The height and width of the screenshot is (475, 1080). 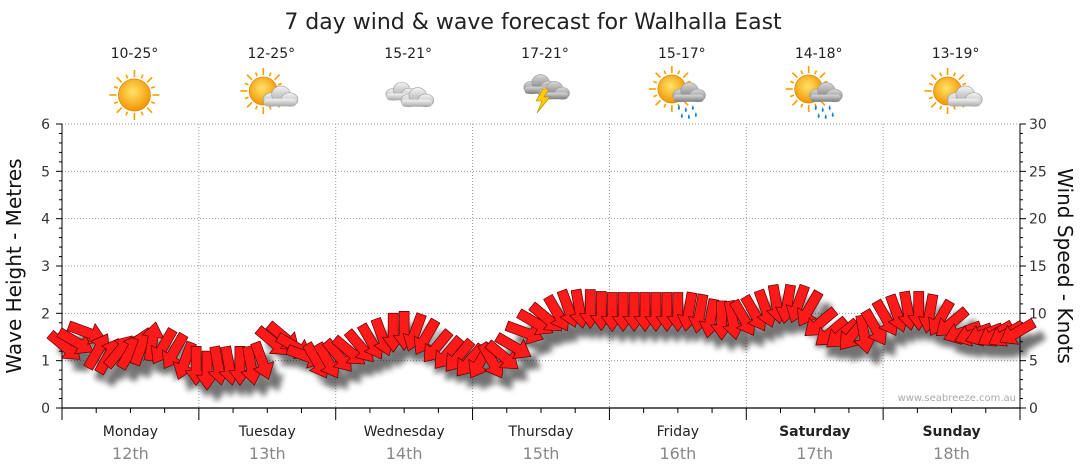 I want to click on temperature-label: 17-21°, so click(x=545, y=54).